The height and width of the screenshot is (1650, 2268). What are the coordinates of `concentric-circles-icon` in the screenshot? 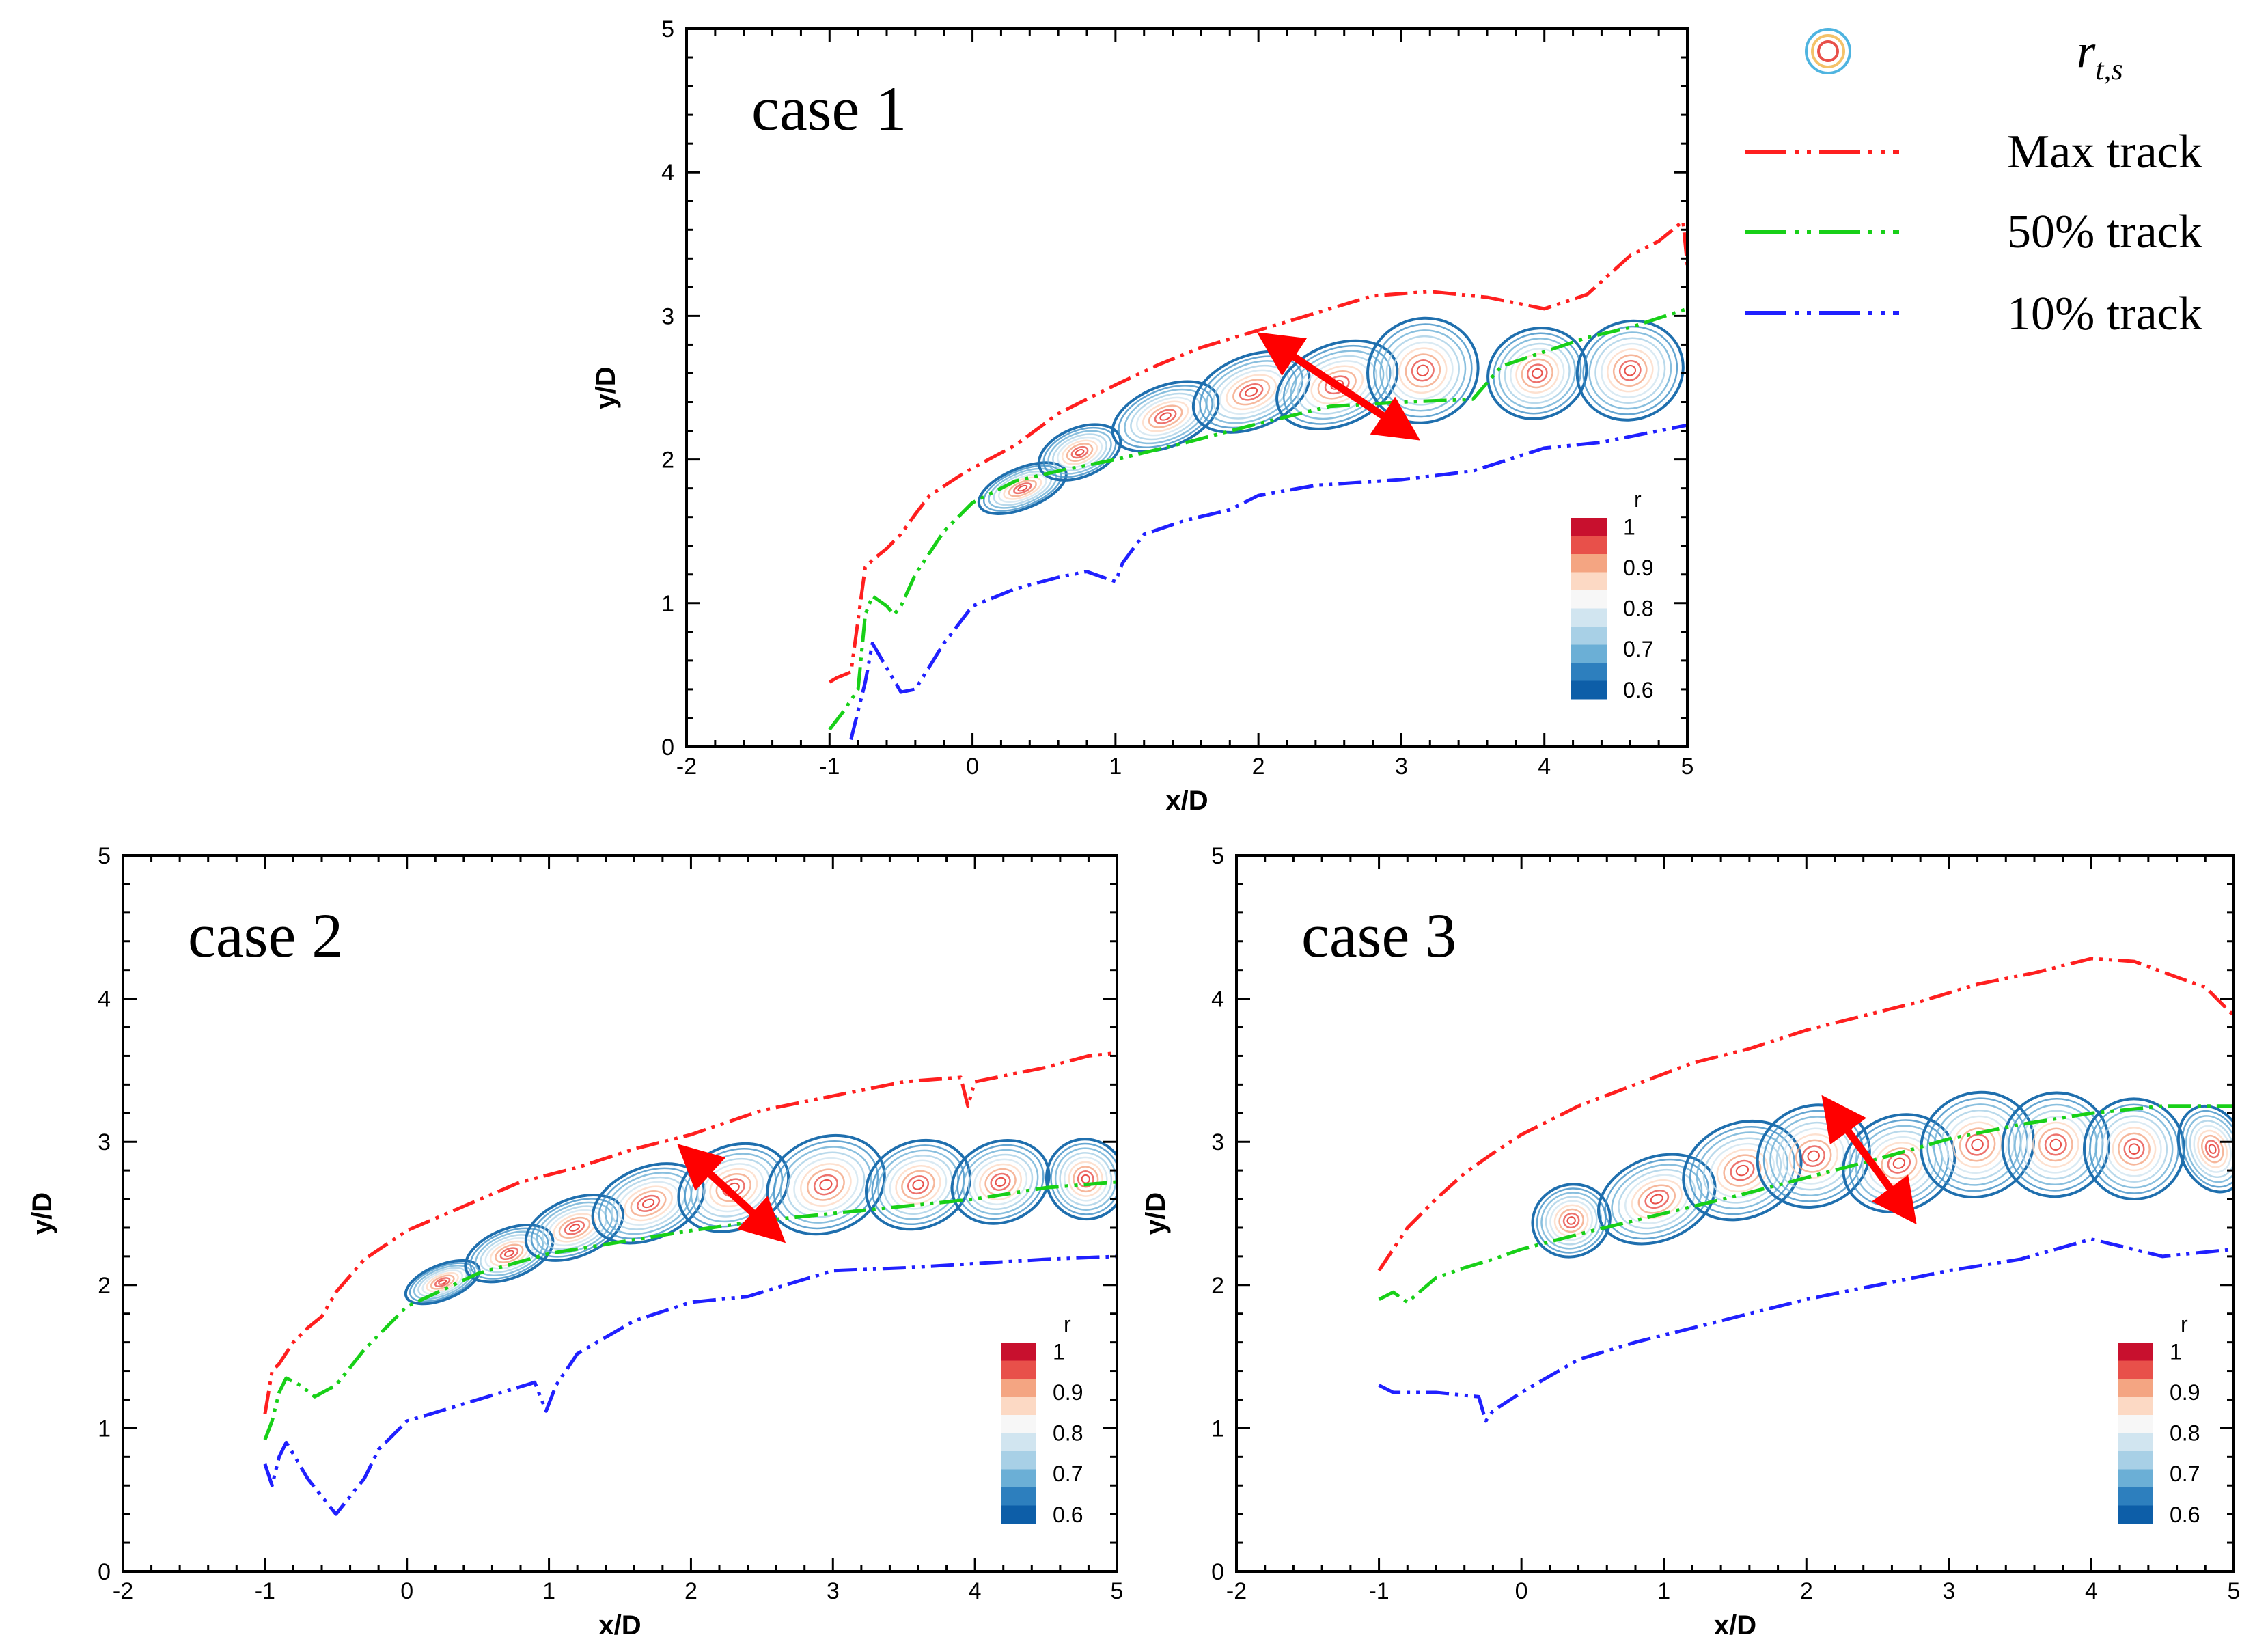 It's located at (1828, 51).